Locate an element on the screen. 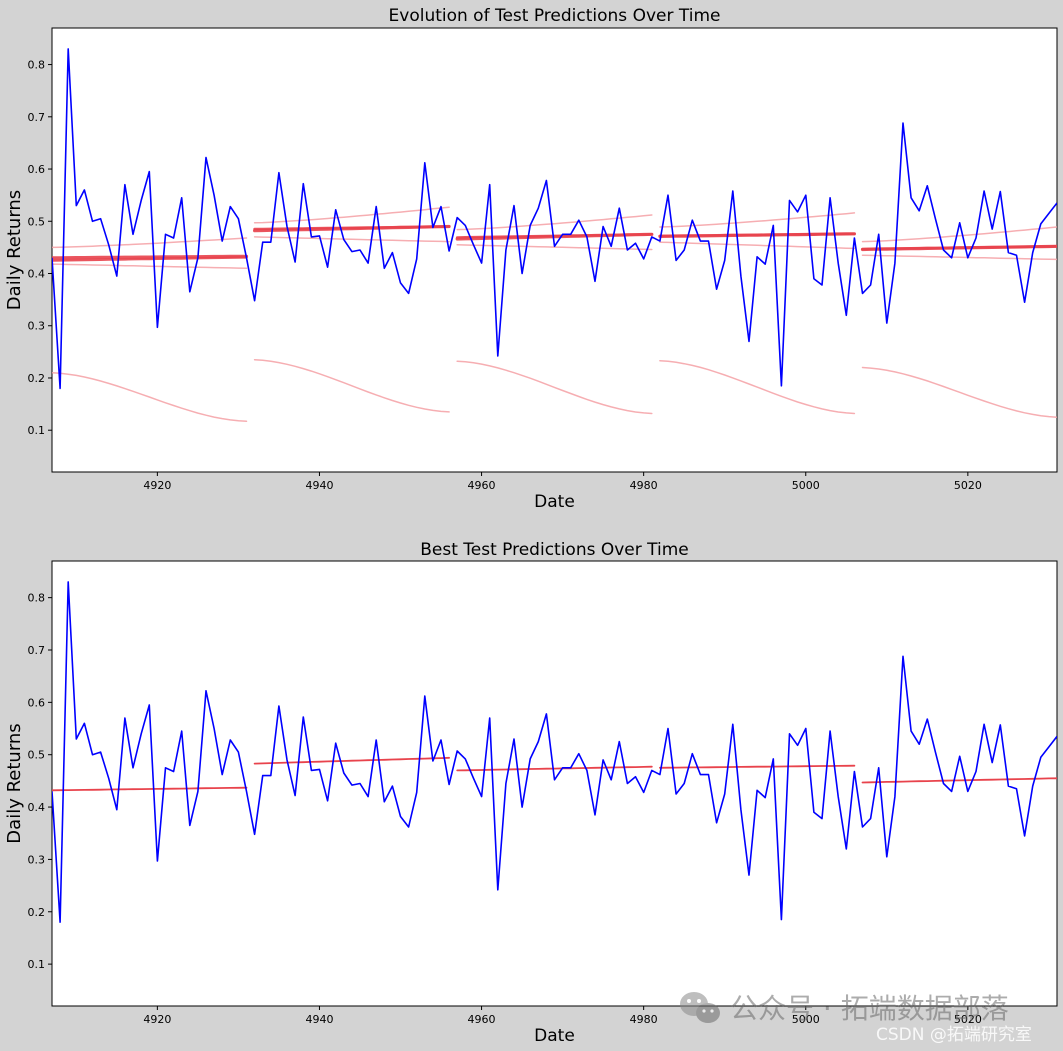  watermark-line-1: 公众号 · 拓端数据部落 is located at coordinates (869, 1008).